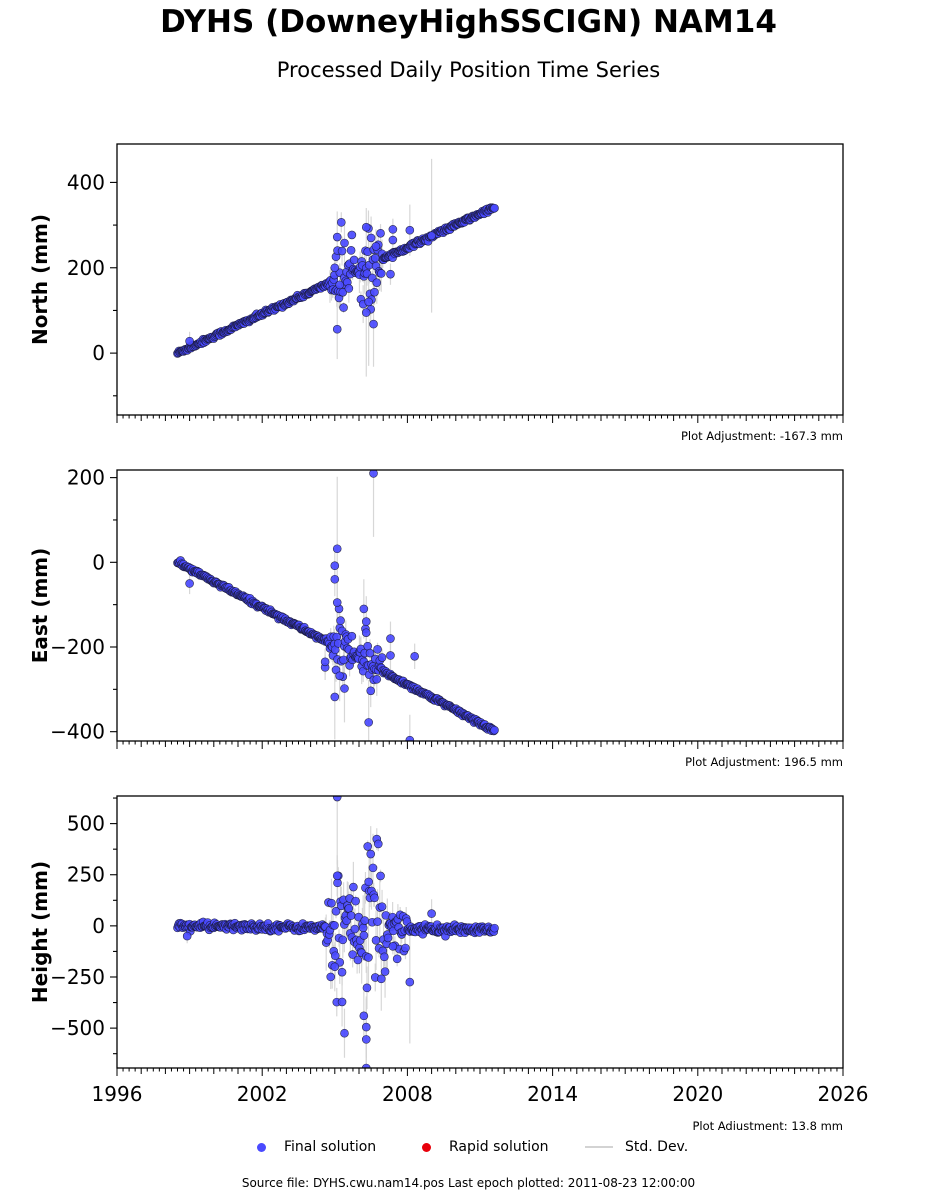 The height and width of the screenshot is (1200, 937). What do you see at coordinates (40, 932) in the screenshot?
I see `y-axis-label: Height (mm)` at bounding box center [40, 932].